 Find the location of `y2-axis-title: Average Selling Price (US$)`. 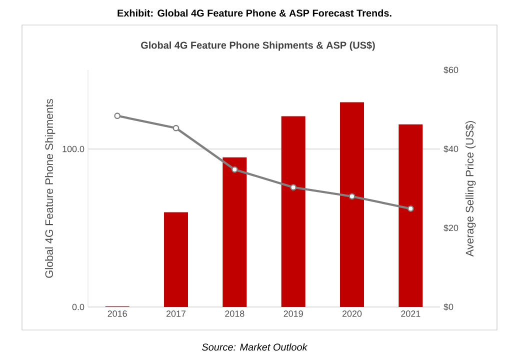

y2-axis-title: Average Selling Price (US$) is located at coordinates (470, 189).